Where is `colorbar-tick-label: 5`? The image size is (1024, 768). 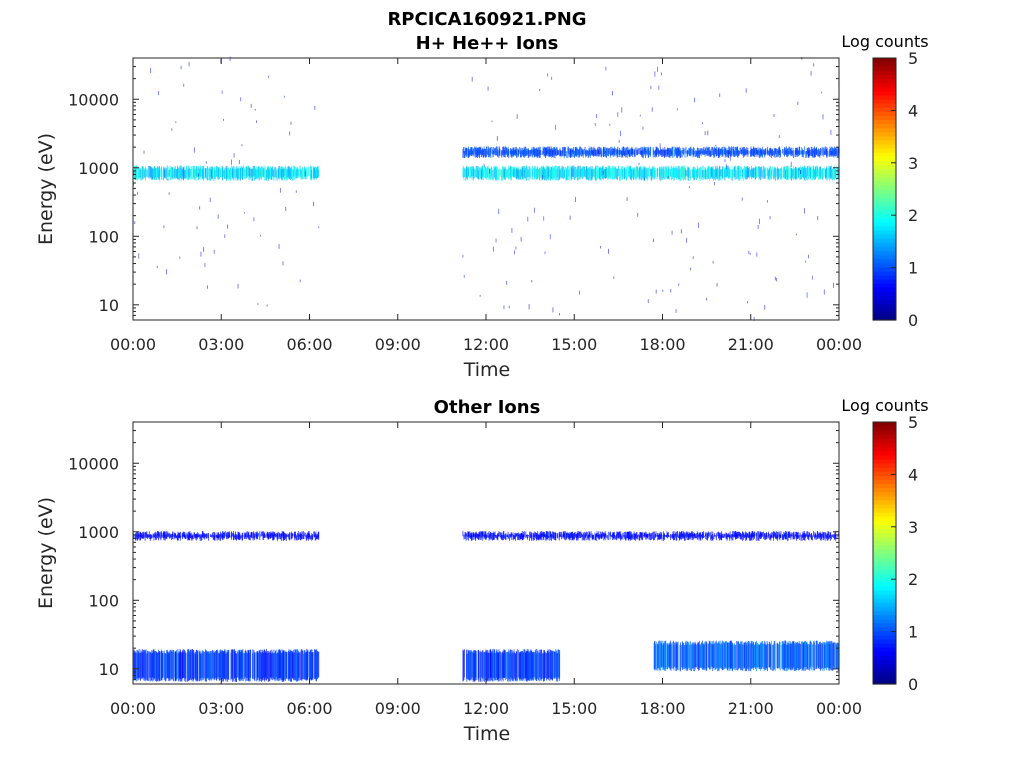 colorbar-tick-label: 5 is located at coordinates (913, 422).